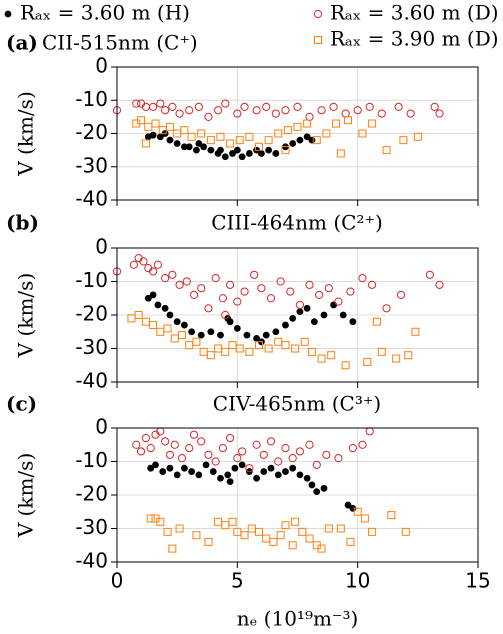  Describe the element at coordinates (414, 13) in the screenshot. I see `legend-label: Rₐₓ = 3.60 m (D)` at that location.